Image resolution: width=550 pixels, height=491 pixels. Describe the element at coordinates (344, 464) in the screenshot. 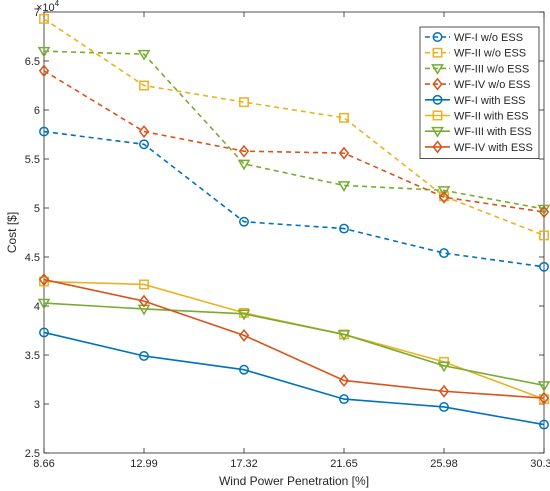

I see `x-tick-label: 21.65` at that location.